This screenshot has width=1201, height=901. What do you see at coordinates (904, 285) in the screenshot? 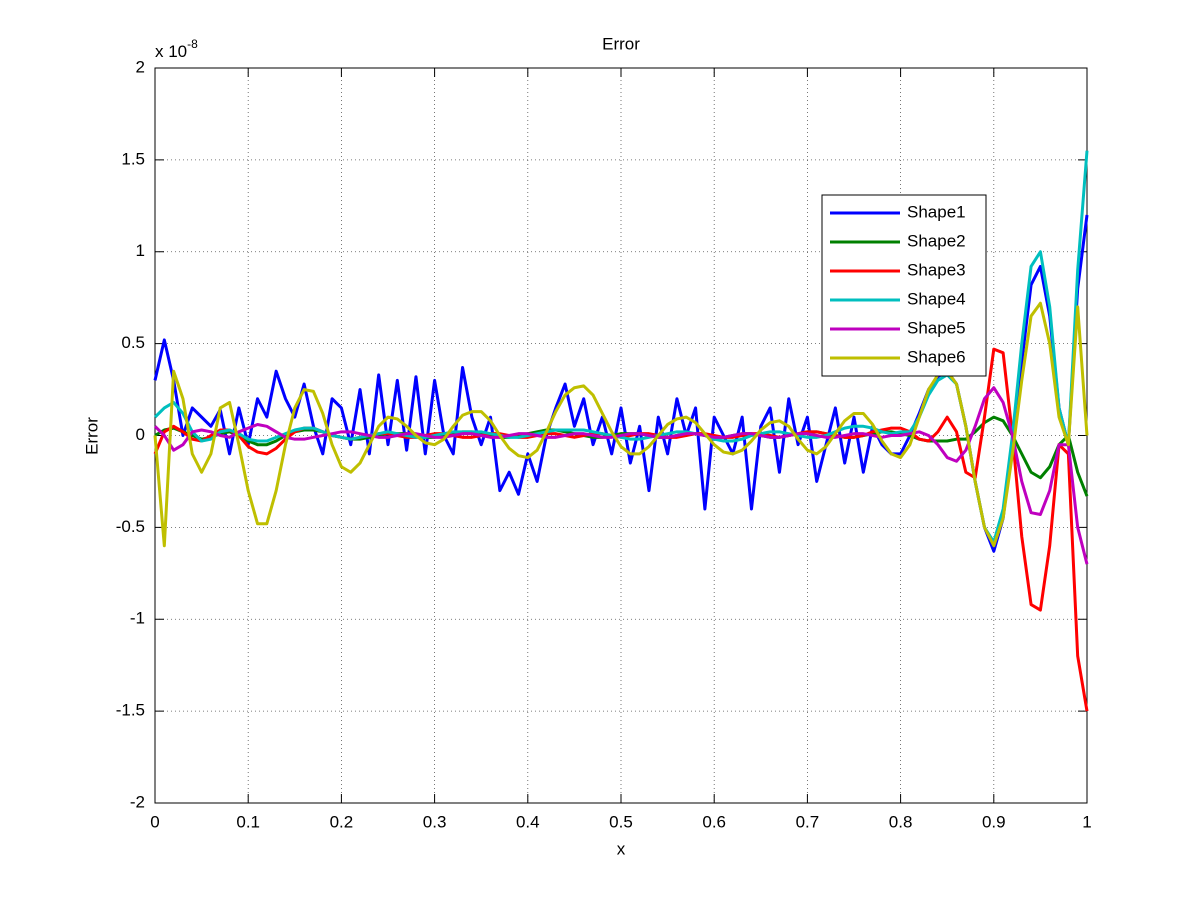
I see `legend-box` at bounding box center [904, 285].